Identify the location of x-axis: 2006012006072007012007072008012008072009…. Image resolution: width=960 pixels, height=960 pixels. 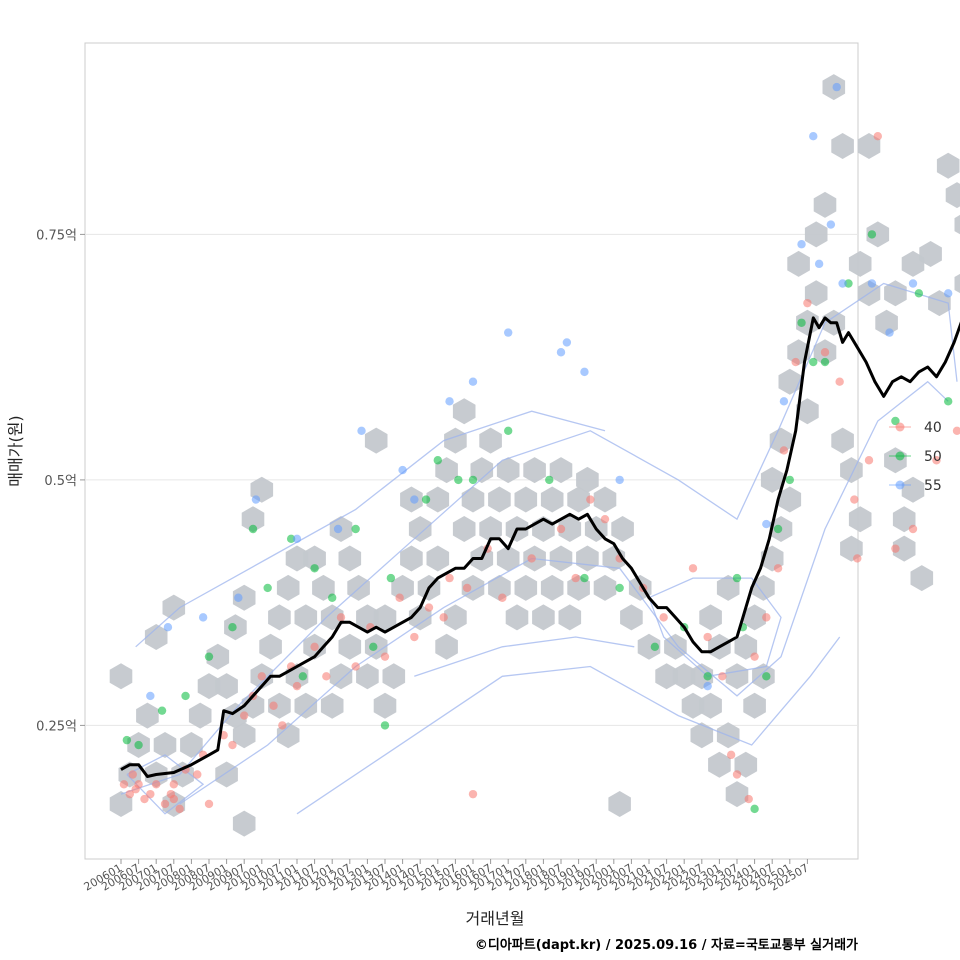
(446, 876).